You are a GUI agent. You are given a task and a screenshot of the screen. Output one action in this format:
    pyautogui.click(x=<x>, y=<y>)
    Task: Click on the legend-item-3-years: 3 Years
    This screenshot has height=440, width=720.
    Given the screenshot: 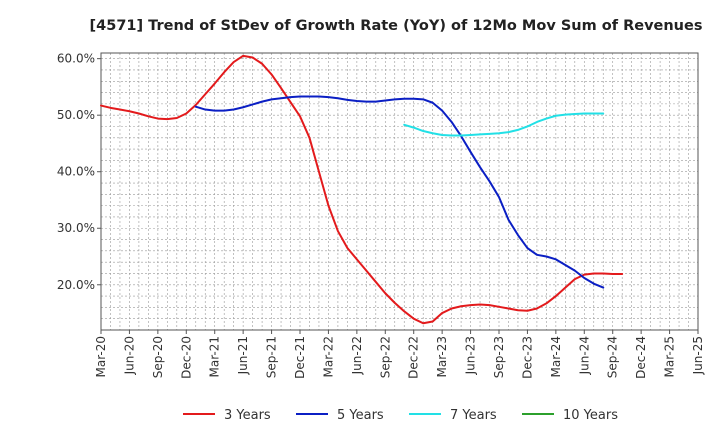 What is the action you would take?
    pyautogui.click(x=227, y=415)
    